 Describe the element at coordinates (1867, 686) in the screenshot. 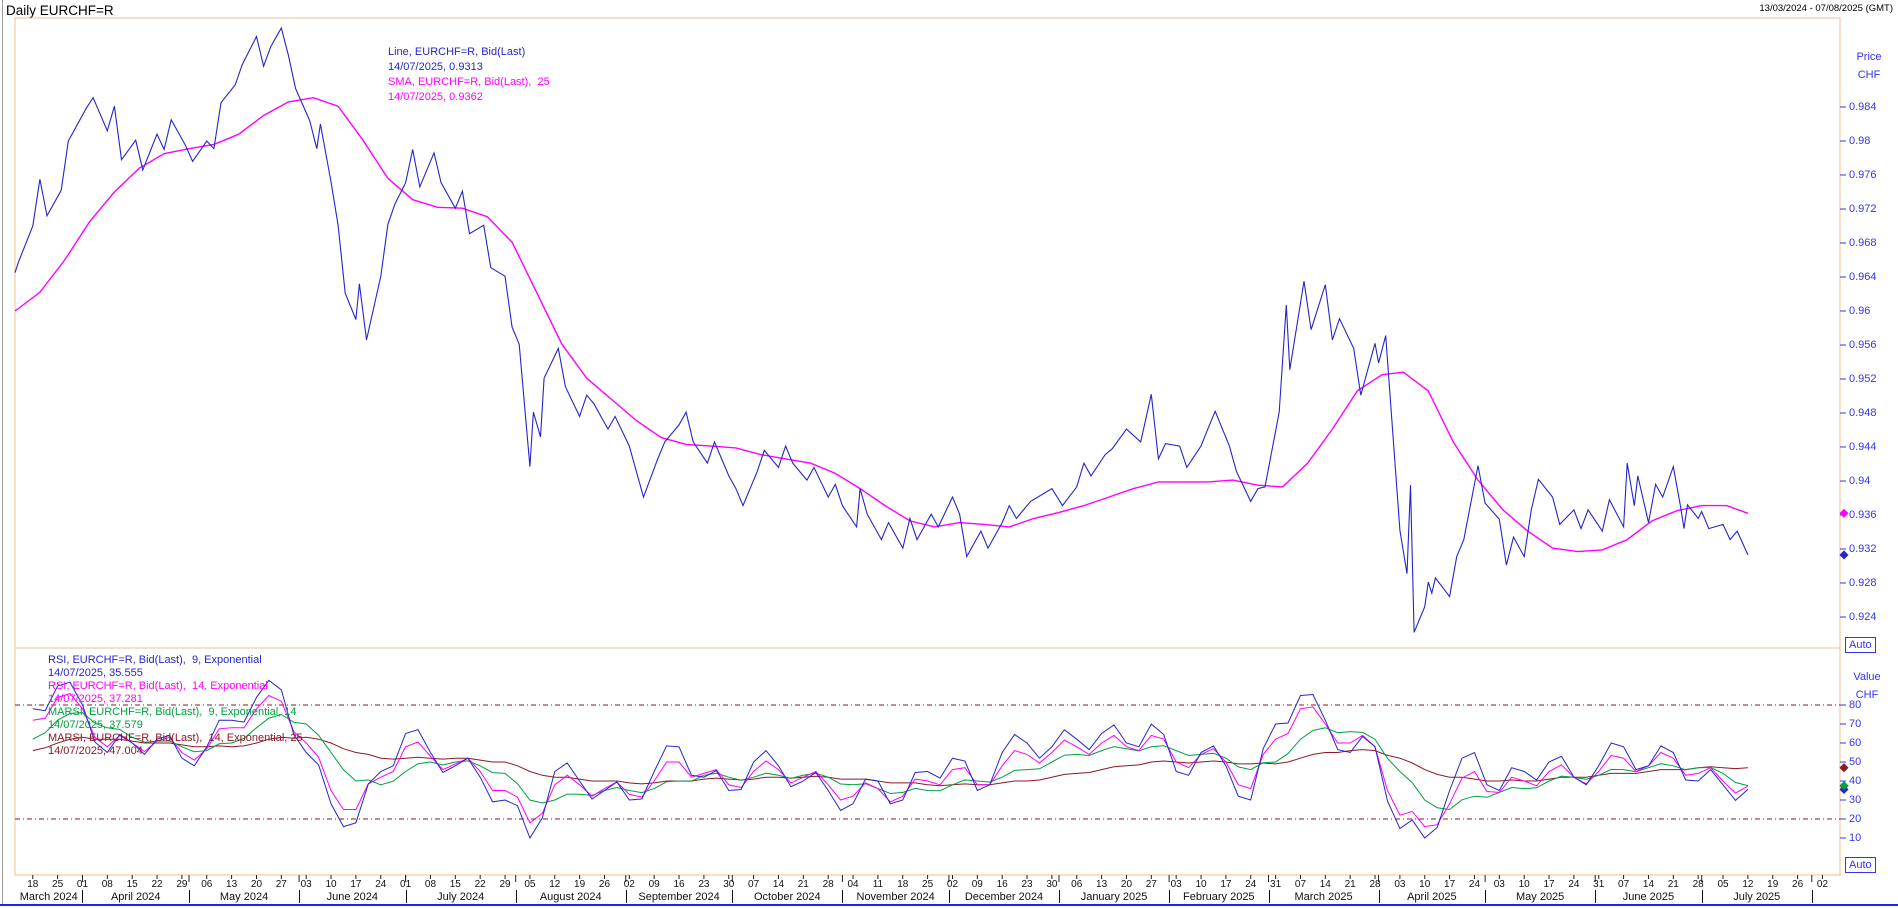

I see `rsi-axis-title: Value CHF` at that location.